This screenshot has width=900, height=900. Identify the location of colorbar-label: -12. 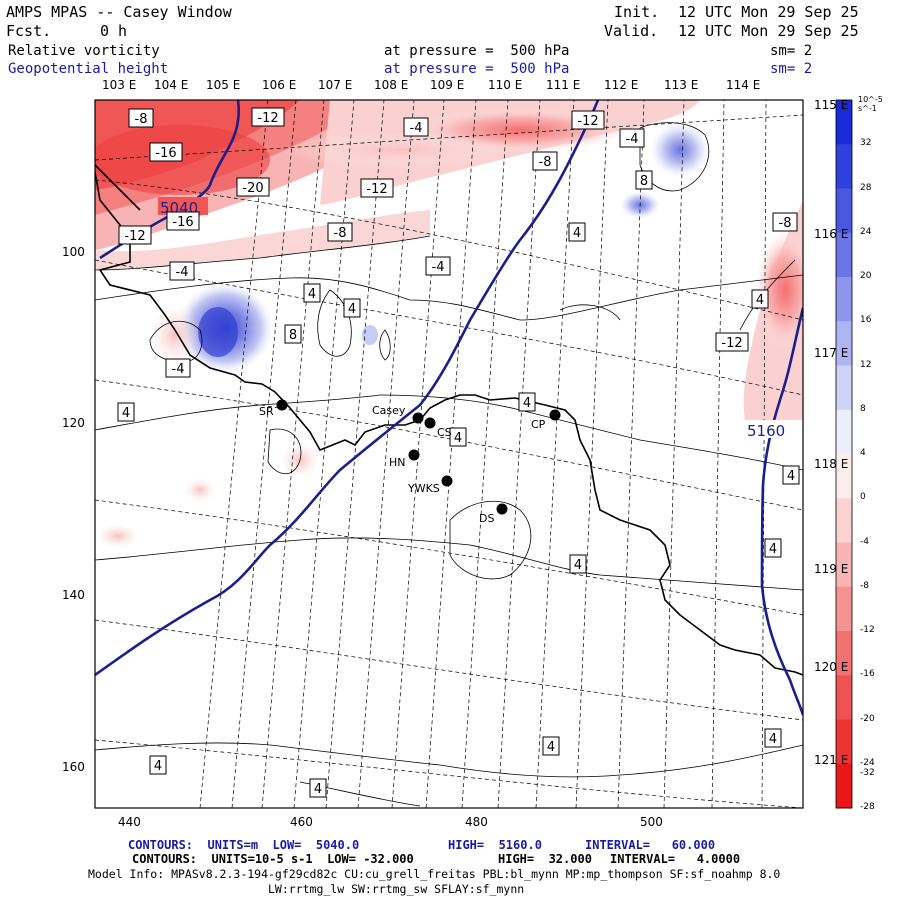
(867, 630).